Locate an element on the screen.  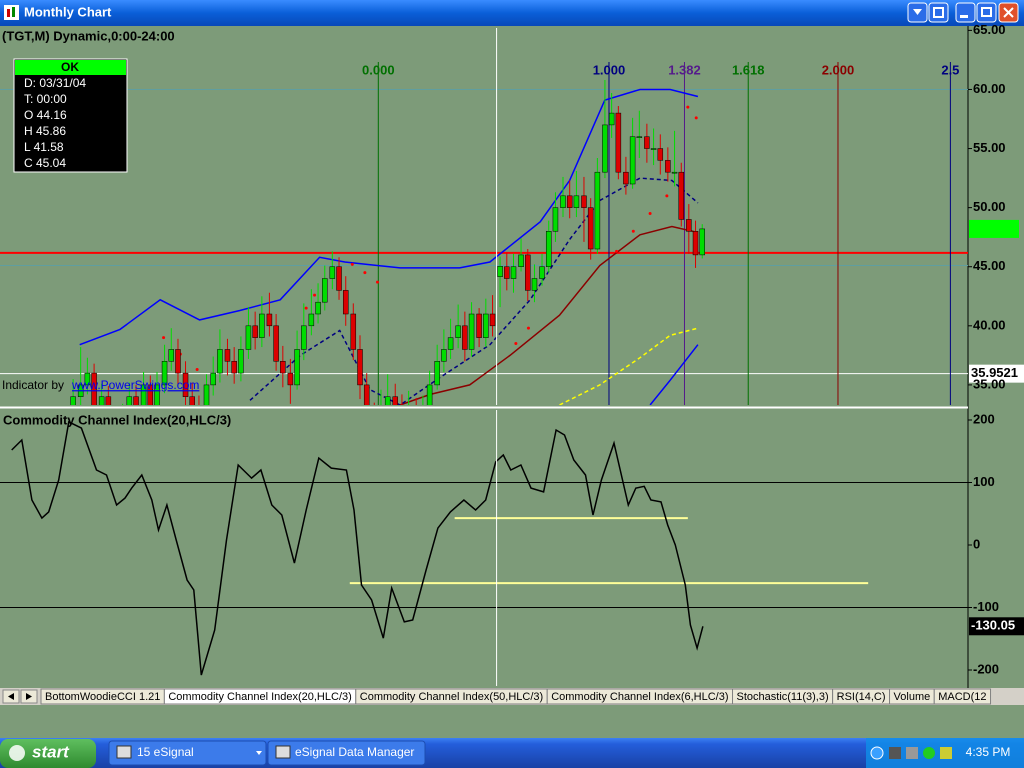
last-value-label: -130.05 is located at coordinates (993, 625).